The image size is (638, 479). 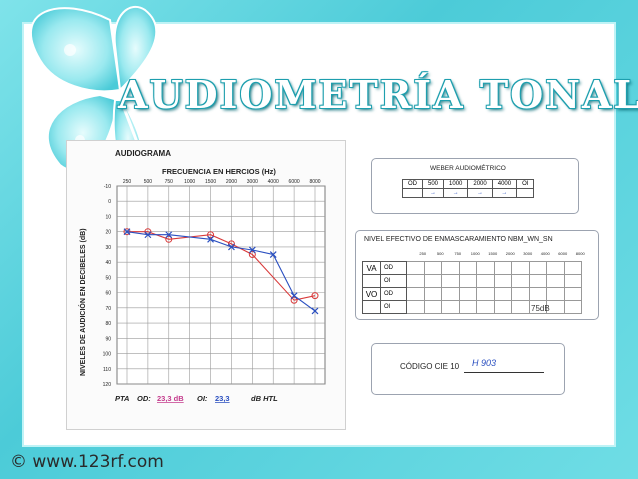 I want to click on oi-label: OI:, so click(x=202, y=398).